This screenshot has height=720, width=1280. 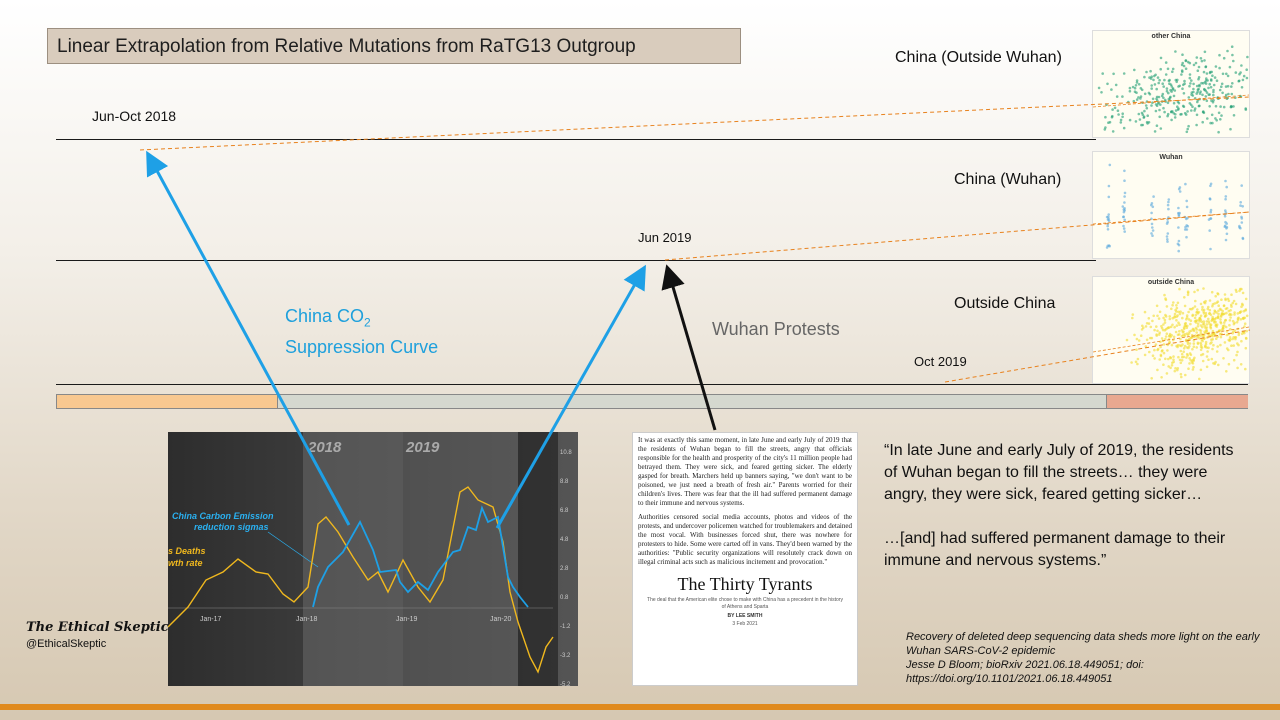 What do you see at coordinates (248, 338) in the screenshot?
I see `arrow-co2-to-2018` at bounding box center [248, 338].